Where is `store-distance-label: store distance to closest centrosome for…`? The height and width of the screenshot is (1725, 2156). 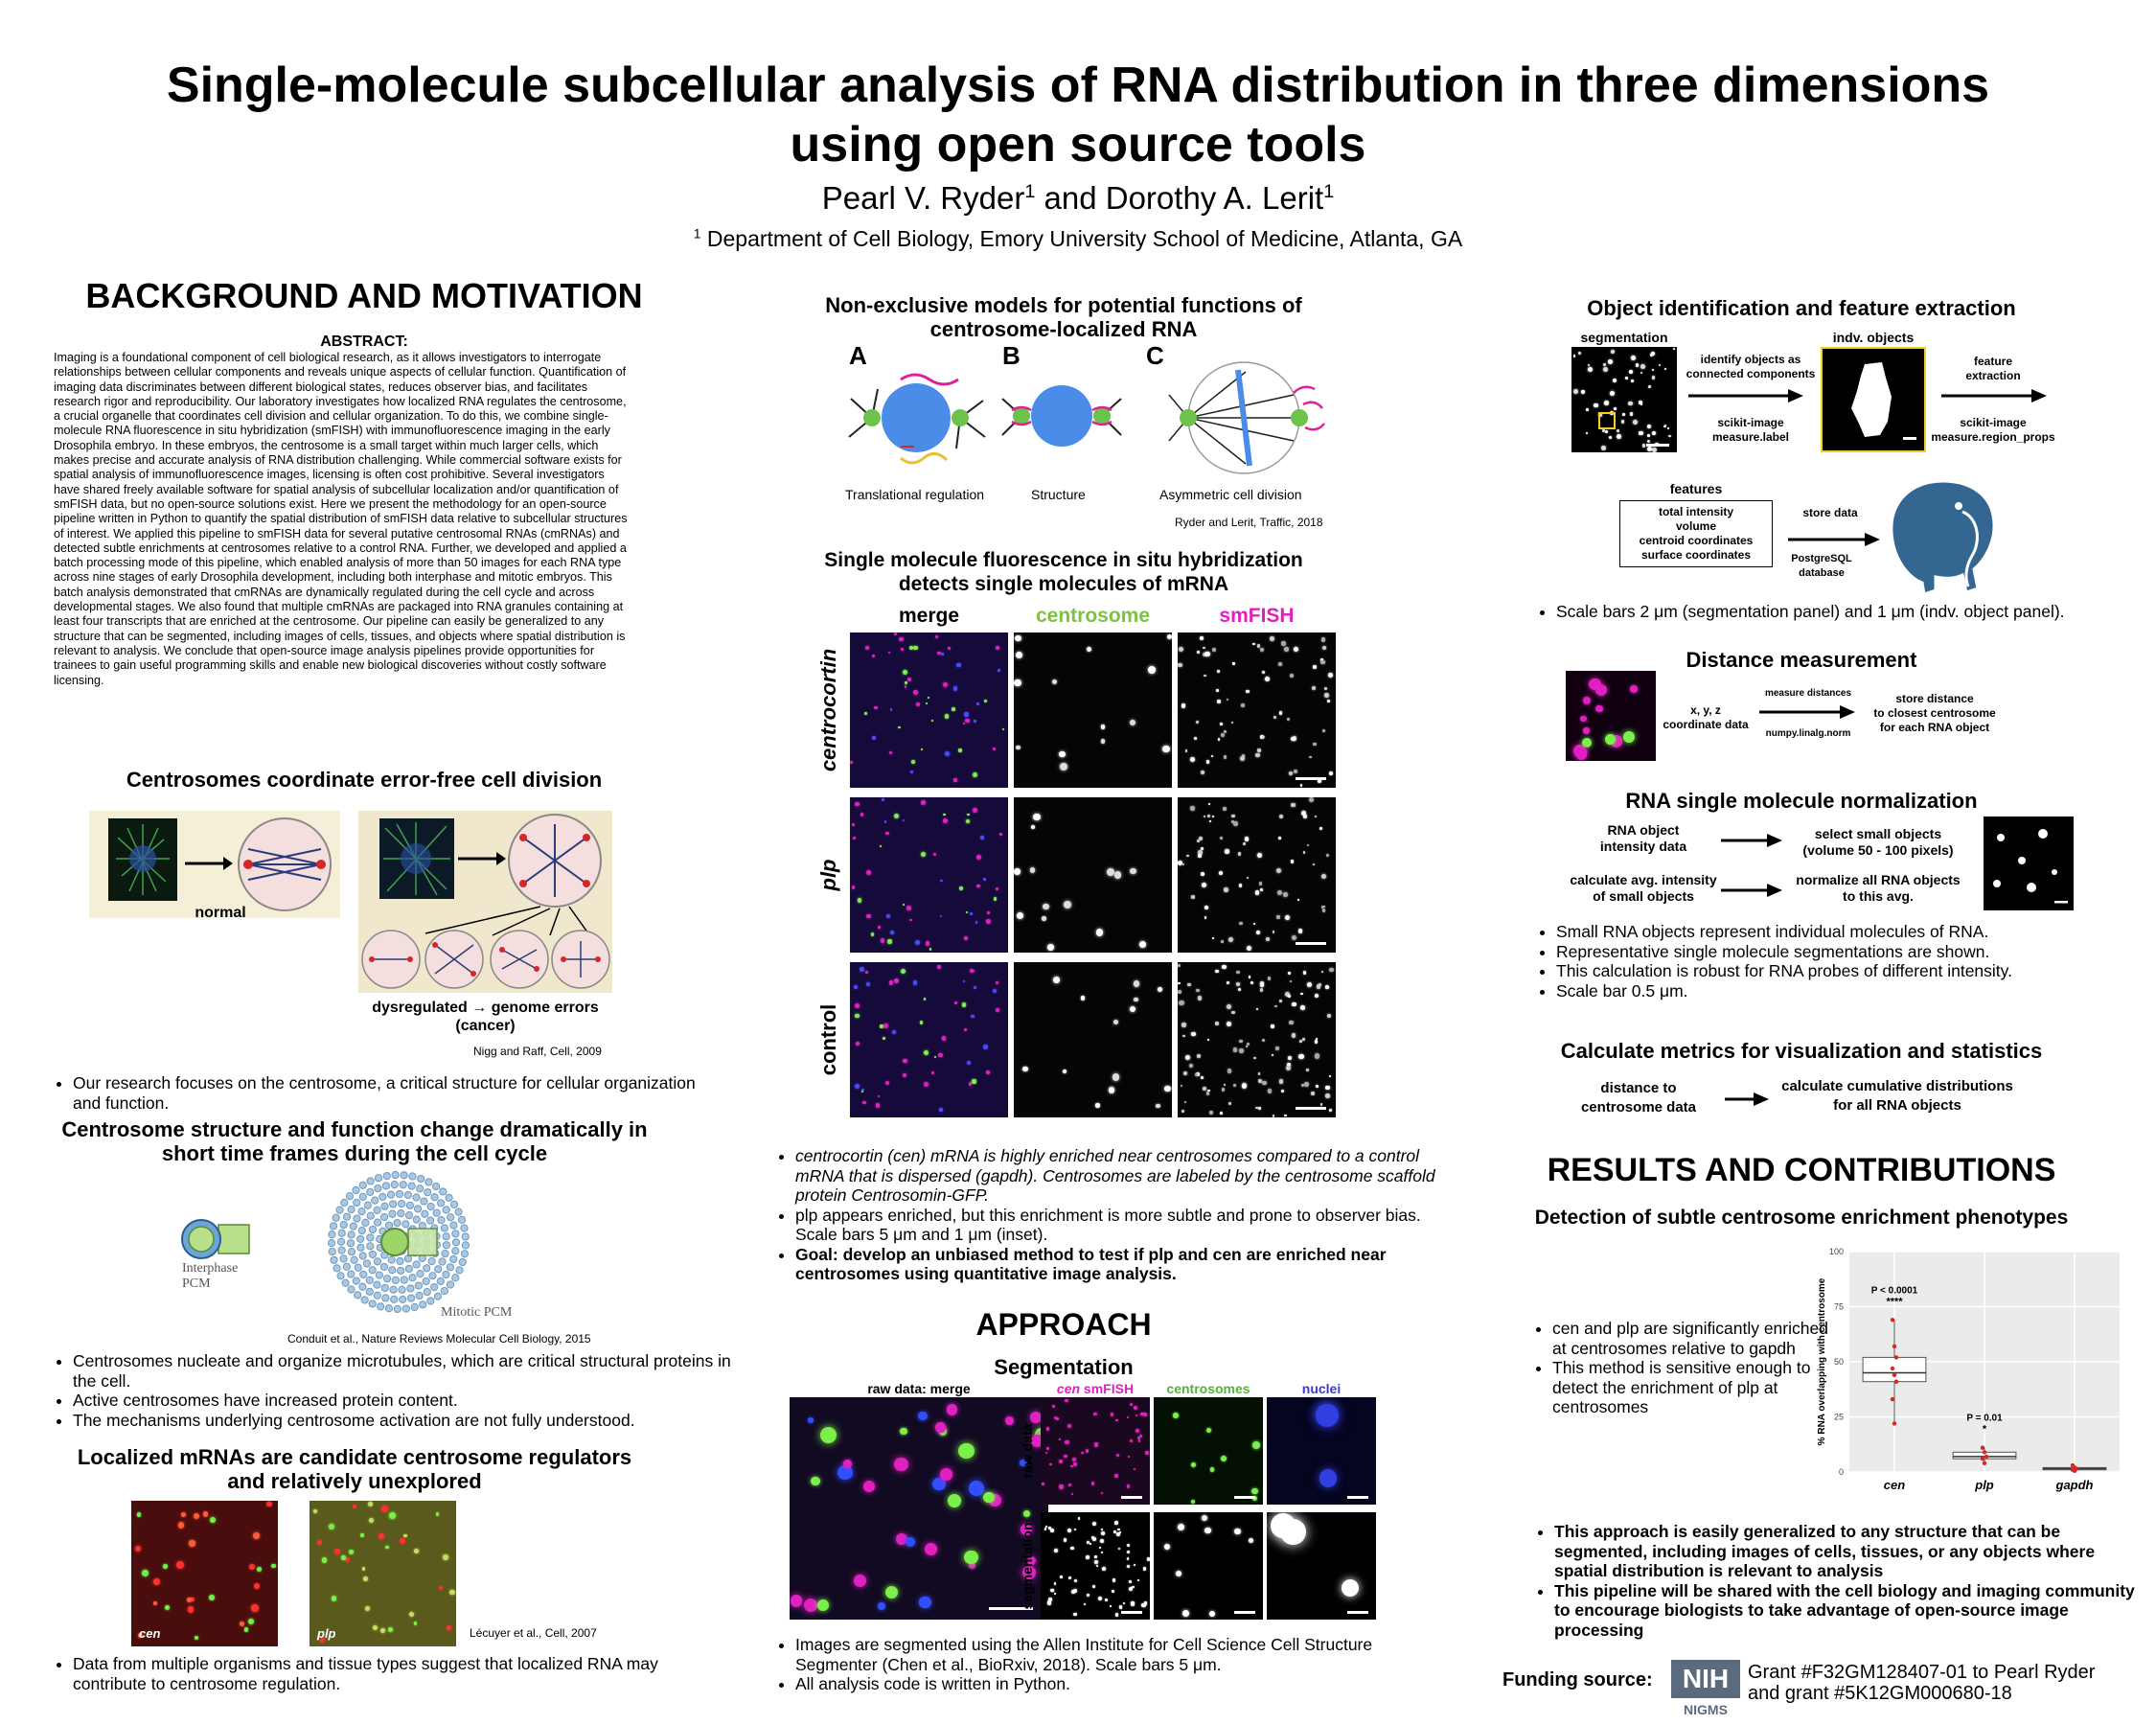 store-distance-label: store distance to closest centrosome for… is located at coordinates (1935, 713).